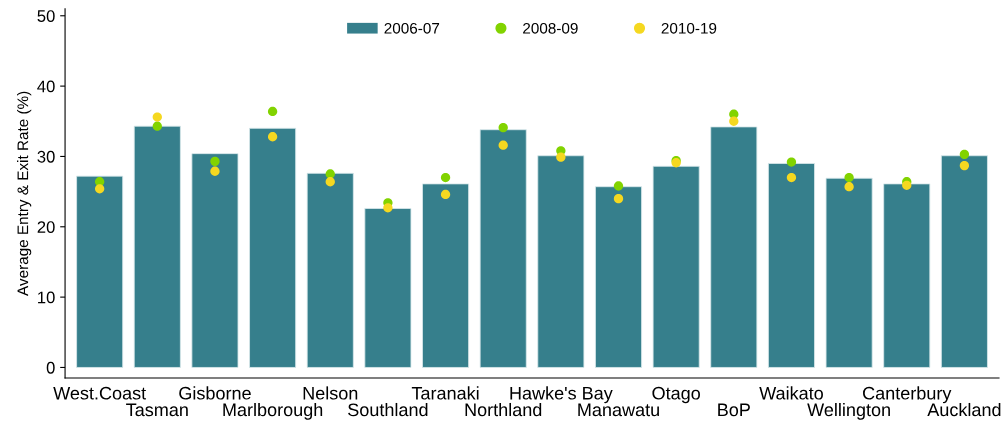 The image size is (1001, 437). I want to click on x-tick-label: Nelson, so click(330, 393).